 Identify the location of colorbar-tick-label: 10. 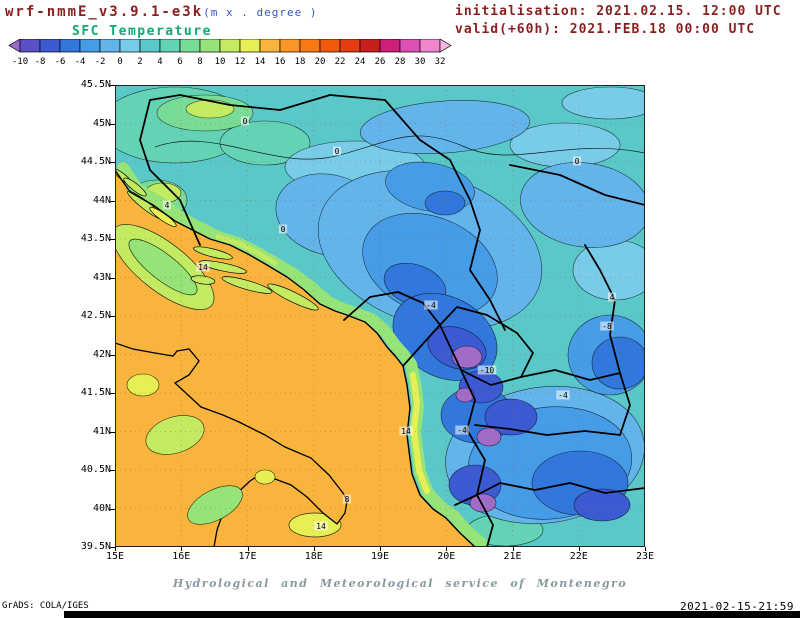
(220, 62).